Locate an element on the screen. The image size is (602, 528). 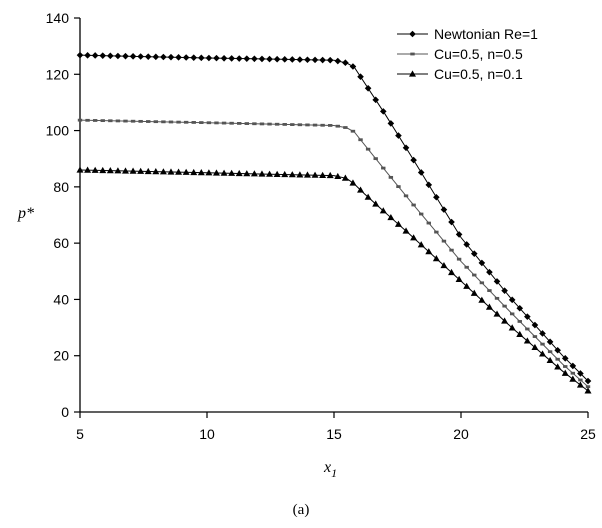
y-tick-label-0: 0 is located at coordinates (65, 412).